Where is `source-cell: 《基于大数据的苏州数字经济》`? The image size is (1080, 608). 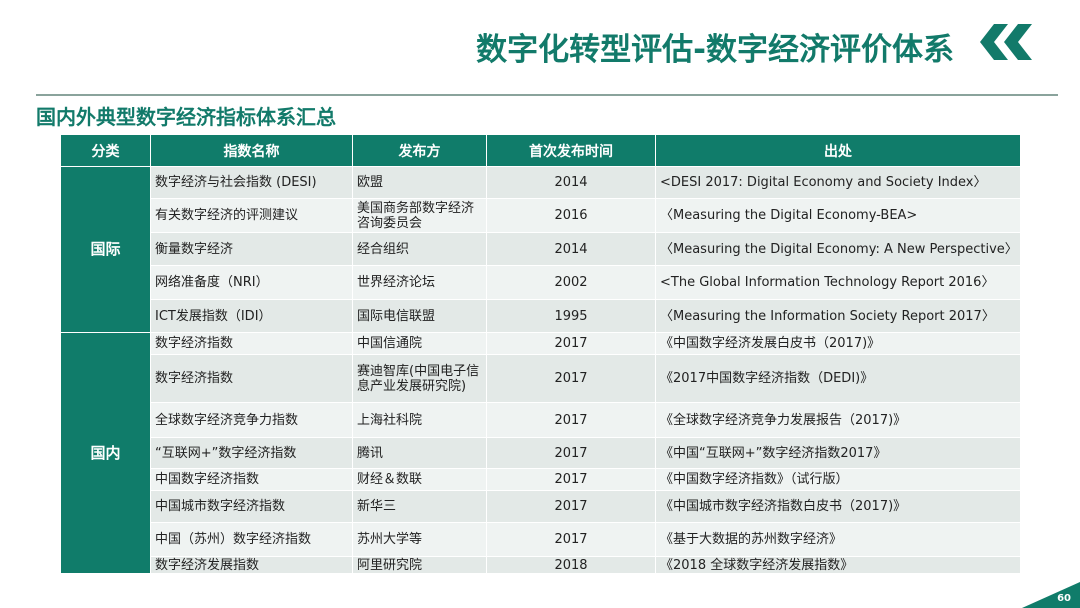 source-cell: 《基于大数据的苏州数字经济》 is located at coordinates (838, 539).